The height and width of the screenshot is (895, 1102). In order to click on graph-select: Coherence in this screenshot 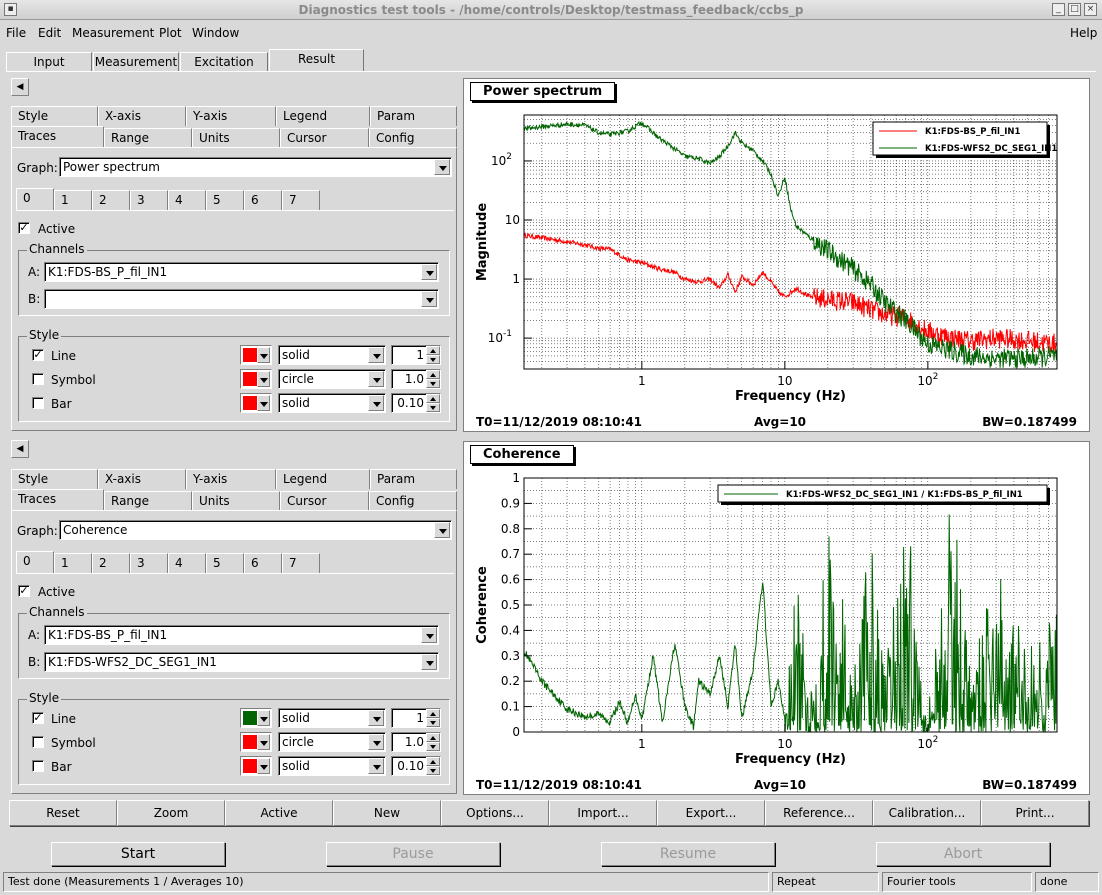, I will do `click(255, 530)`.